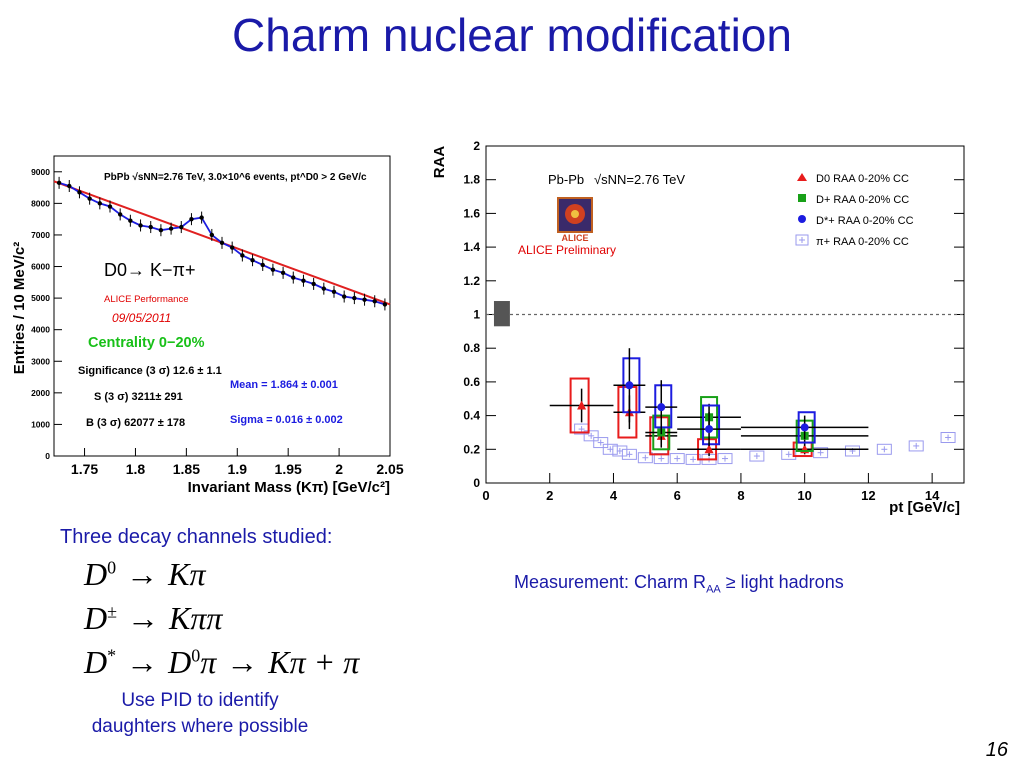 The image size is (1024, 768). What do you see at coordinates (135, 423) in the screenshot?
I see `background-label: B (3 σ) 62077 ± 178` at bounding box center [135, 423].